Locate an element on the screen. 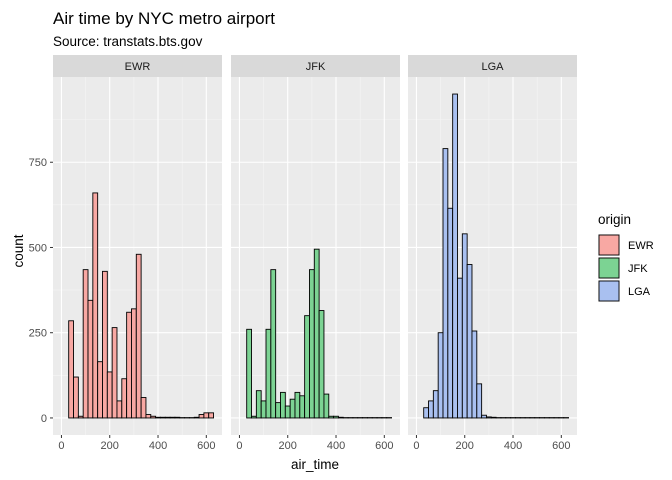 Image resolution: width=672 pixels, height=480 pixels. y-axis-label: count is located at coordinates (18, 250).